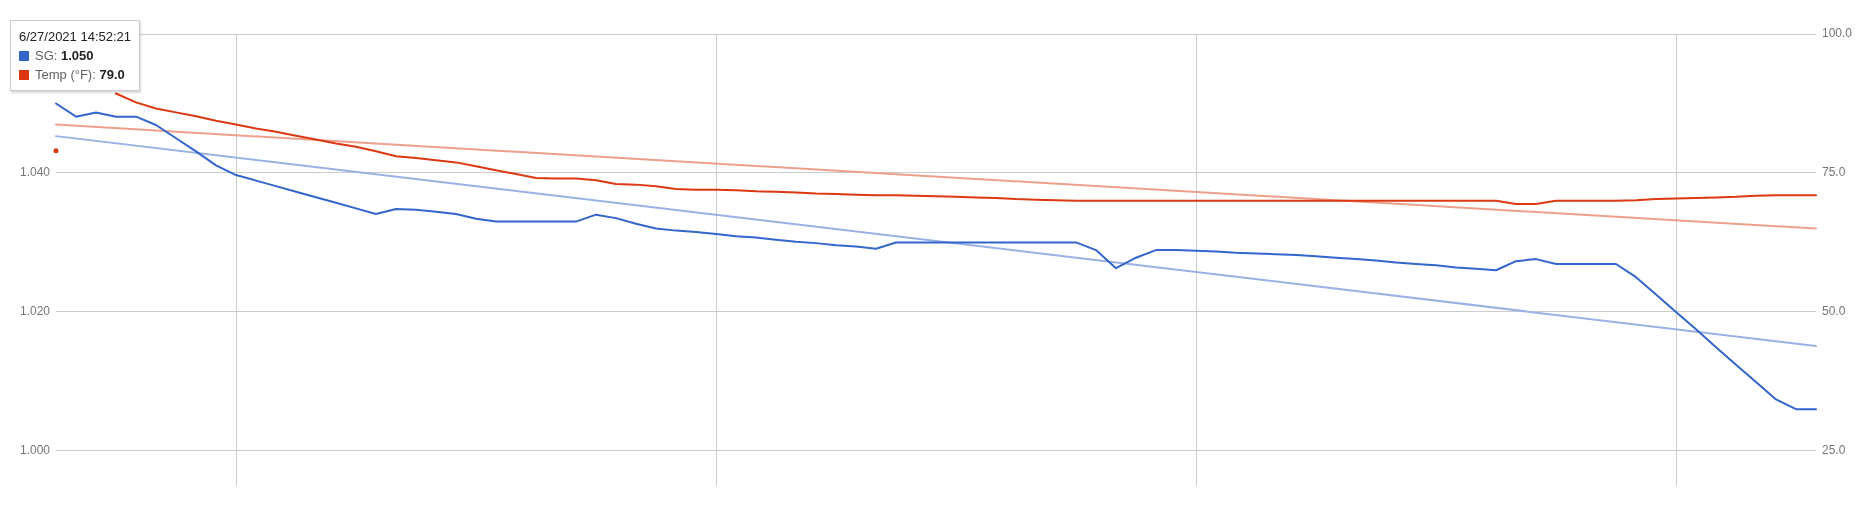 The height and width of the screenshot is (514, 1868). What do you see at coordinates (80, 74) in the screenshot?
I see `annotation: Temp (°F): 79.0` at bounding box center [80, 74].